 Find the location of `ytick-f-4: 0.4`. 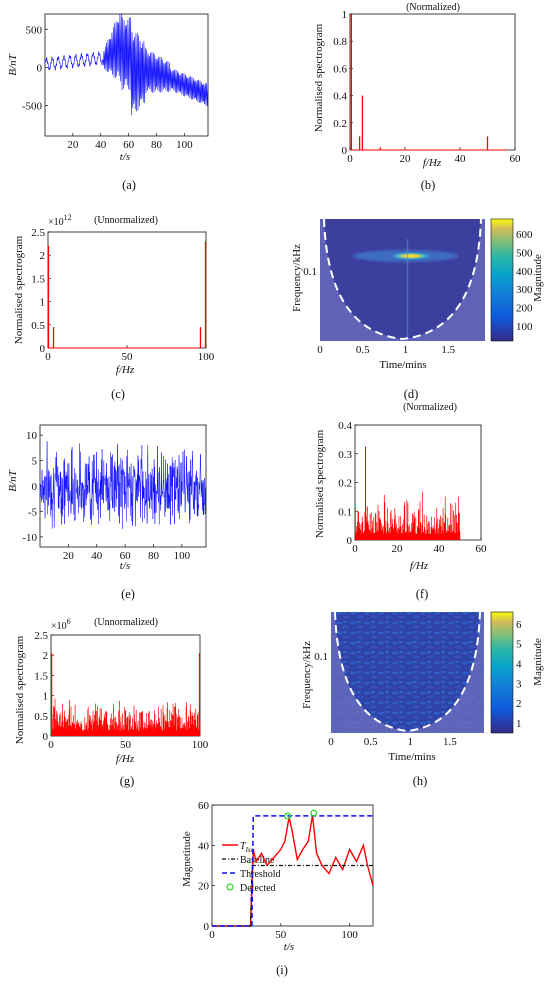

ytick-f-4: 0.4 is located at coordinates (345, 426).